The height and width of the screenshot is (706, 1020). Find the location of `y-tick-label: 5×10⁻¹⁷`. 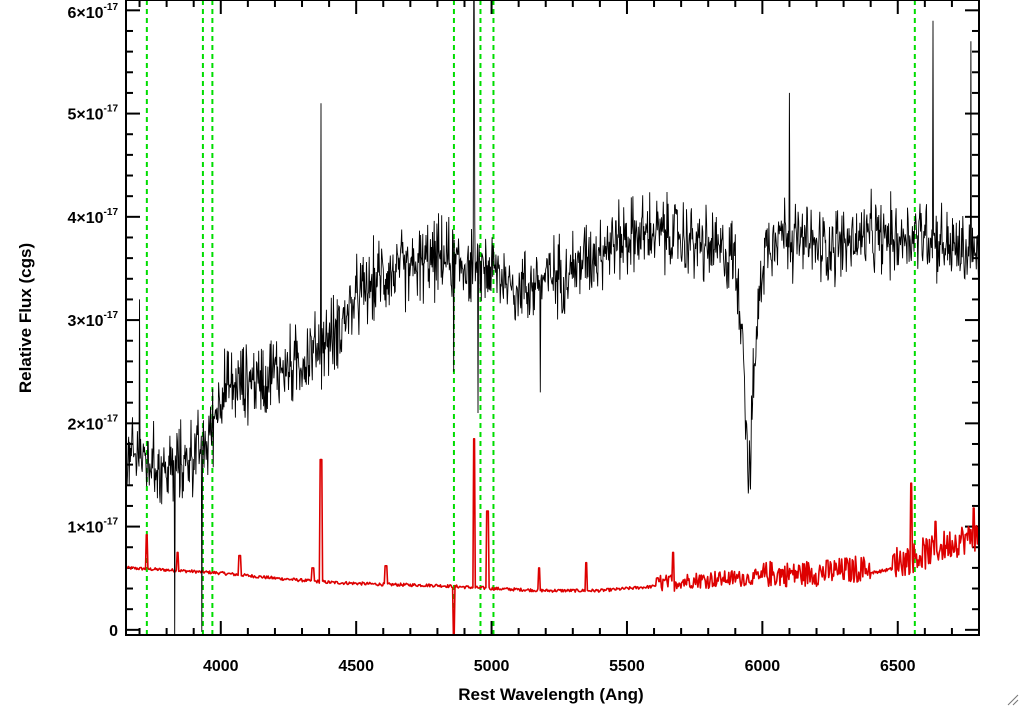

y-tick-label: 5×10⁻¹⁷ is located at coordinates (93, 114).